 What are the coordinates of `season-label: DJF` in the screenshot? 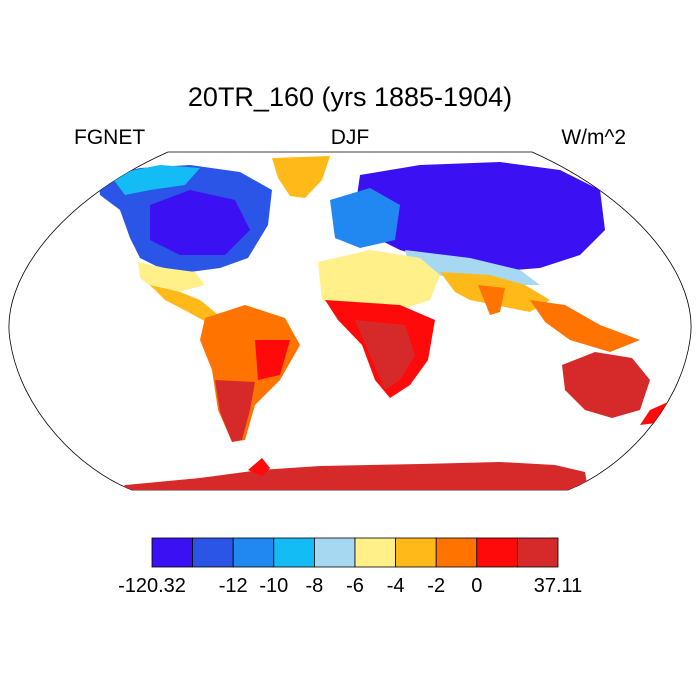 It's located at (350, 137).